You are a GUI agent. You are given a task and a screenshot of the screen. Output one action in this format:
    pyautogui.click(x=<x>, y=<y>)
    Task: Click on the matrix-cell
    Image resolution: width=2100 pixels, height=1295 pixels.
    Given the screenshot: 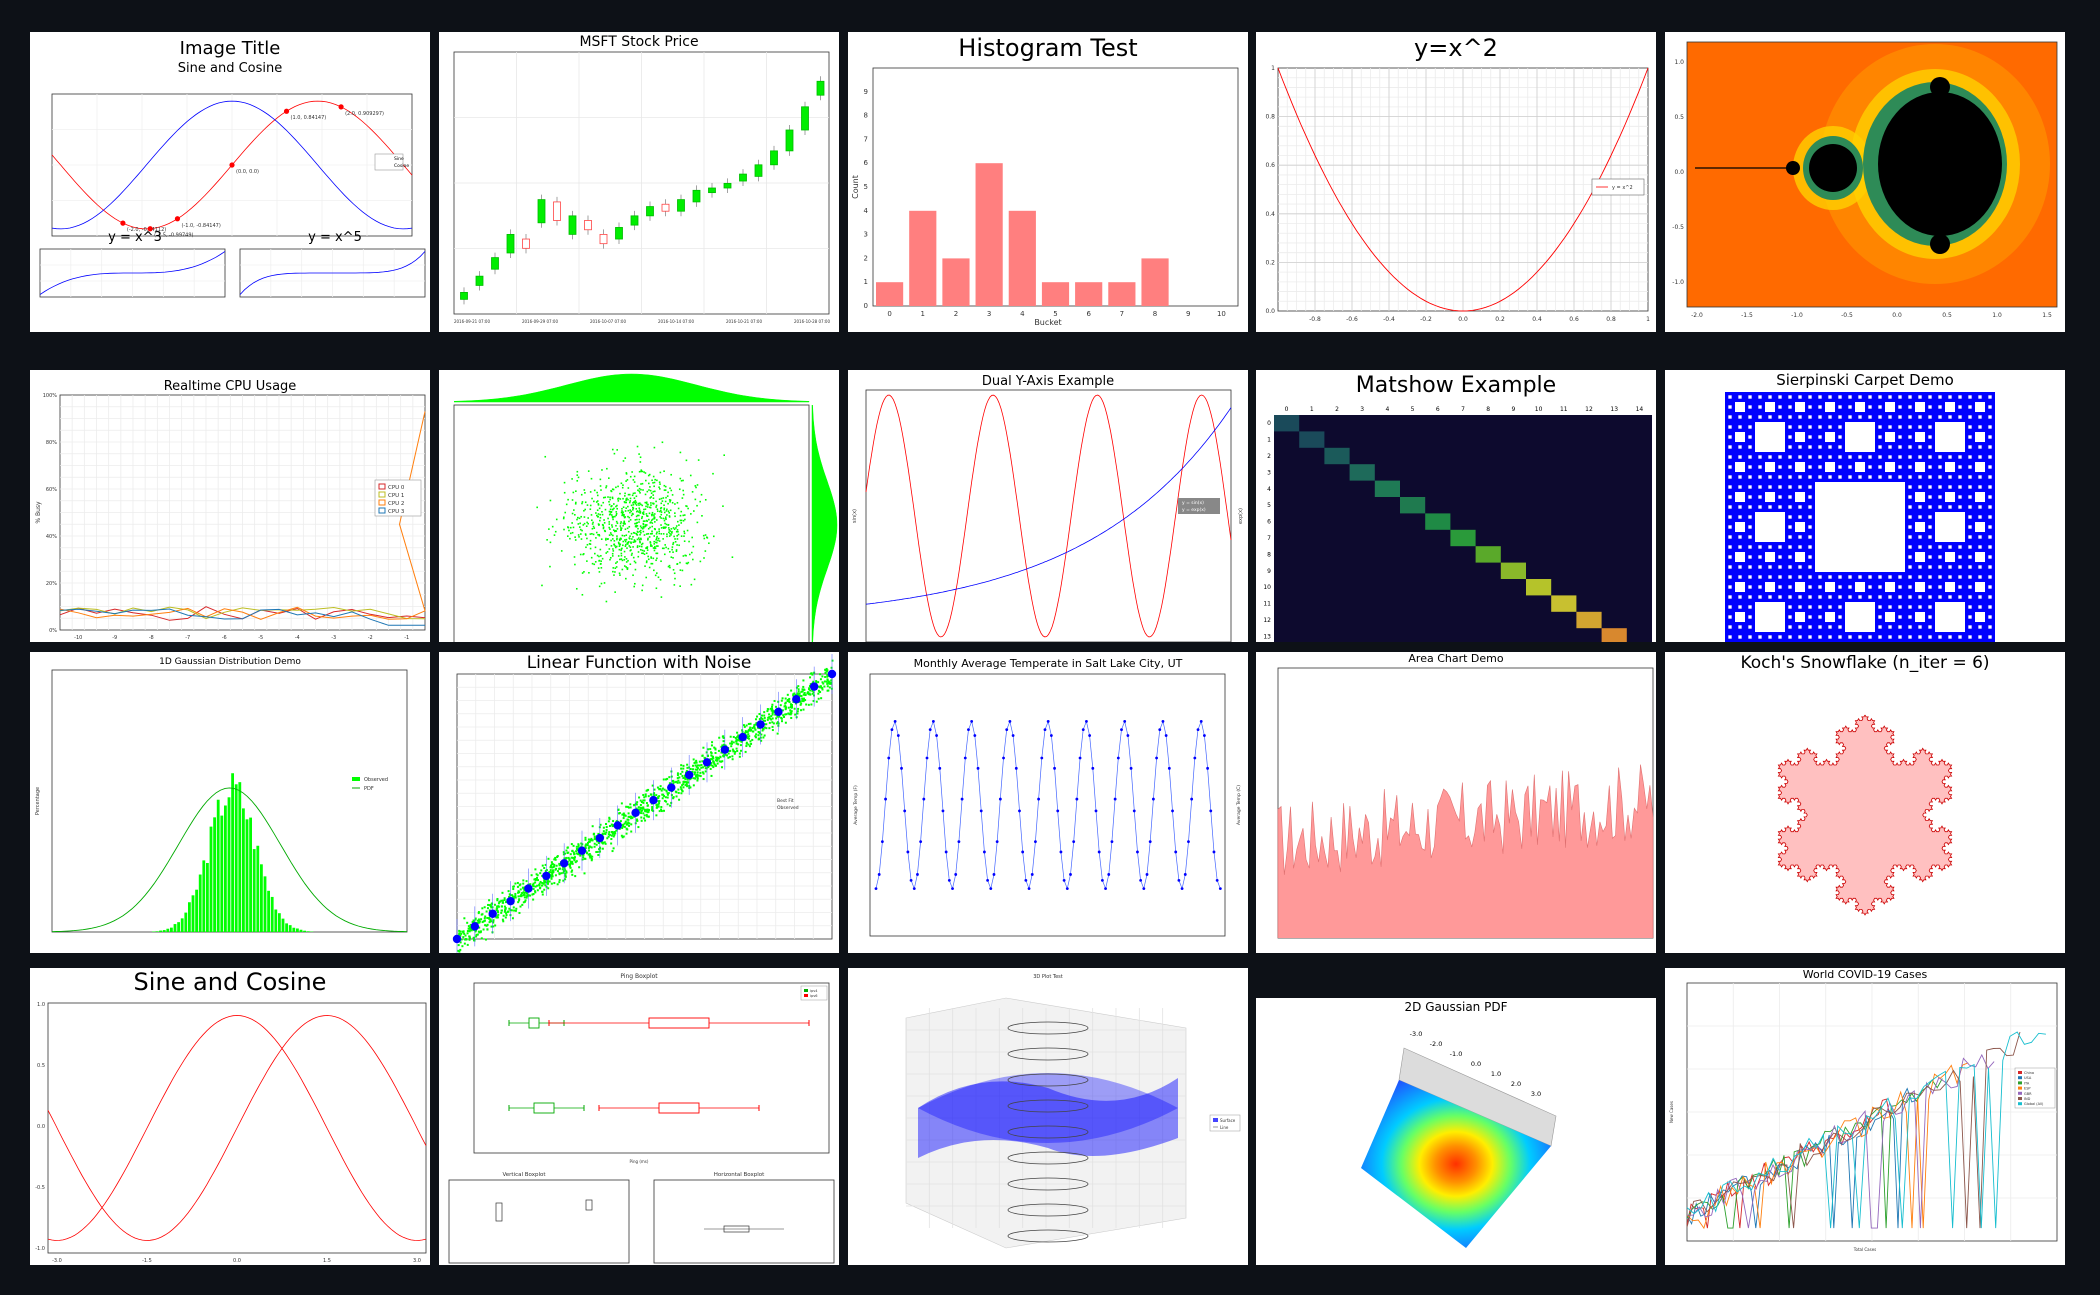 What is the action you would take?
    pyautogui.click(x=1564, y=603)
    